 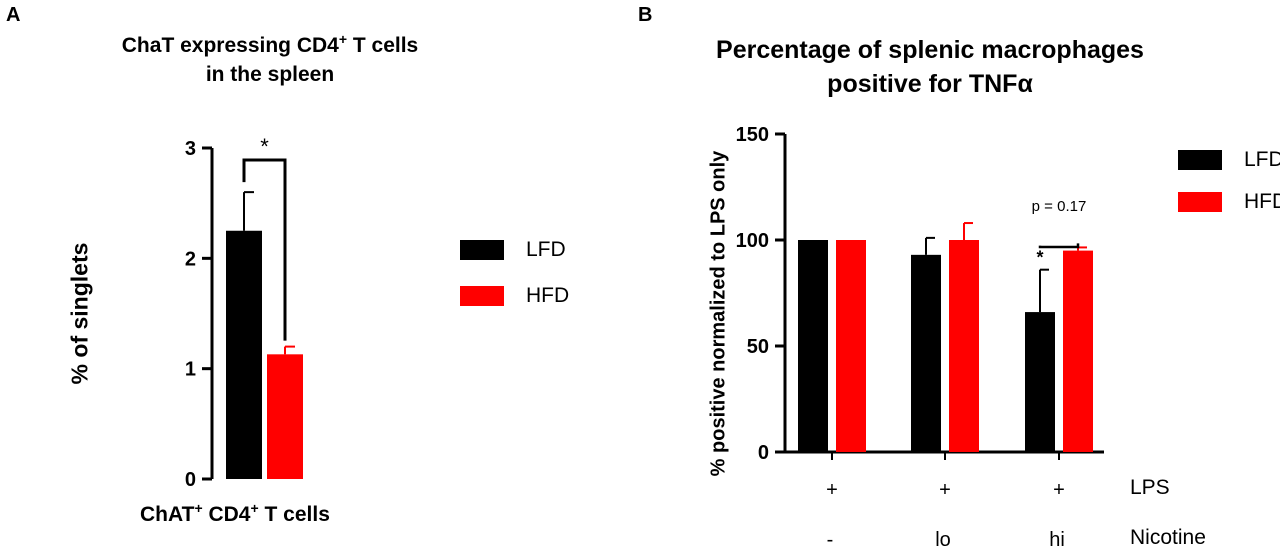 What do you see at coordinates (1059, 206) in the screenshot?
I see `panel-b-pvalue-label: p = 0.17` at bounding box center [1059, 206].